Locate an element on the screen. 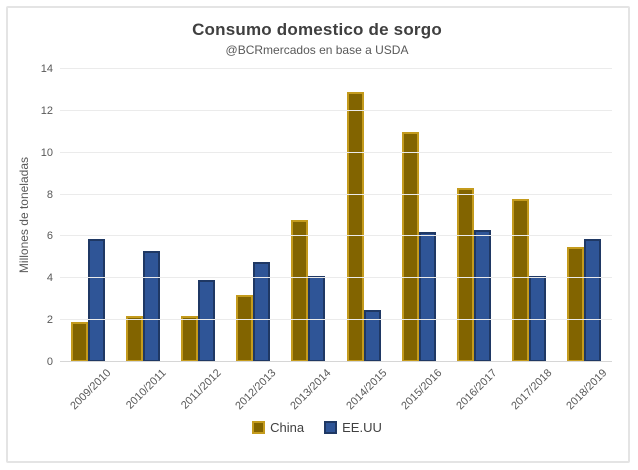 The width and height of the screenshot is (638, 470). bar-group-2014/2015 is located at coordinates (363, 215).